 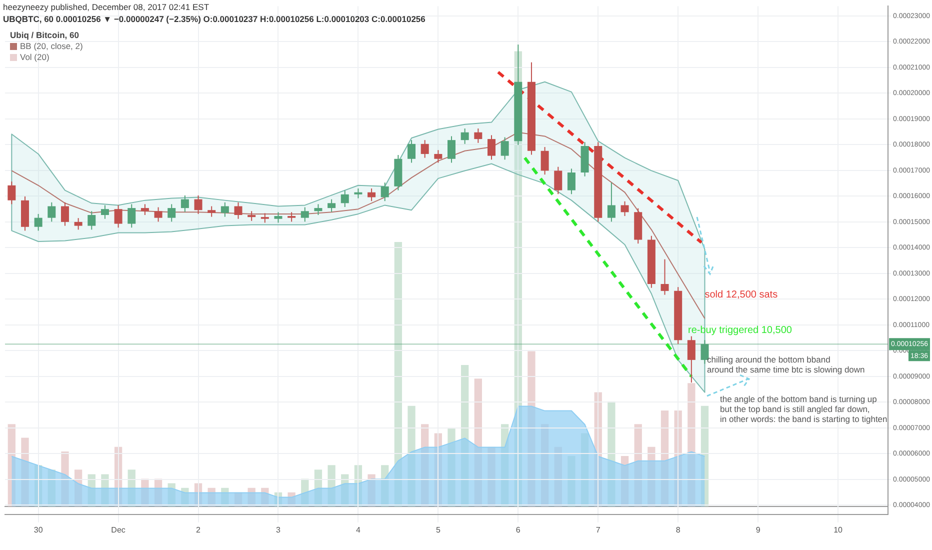 I want to click on annotation: sold 12,500 sats, so click(x=741, y=295).